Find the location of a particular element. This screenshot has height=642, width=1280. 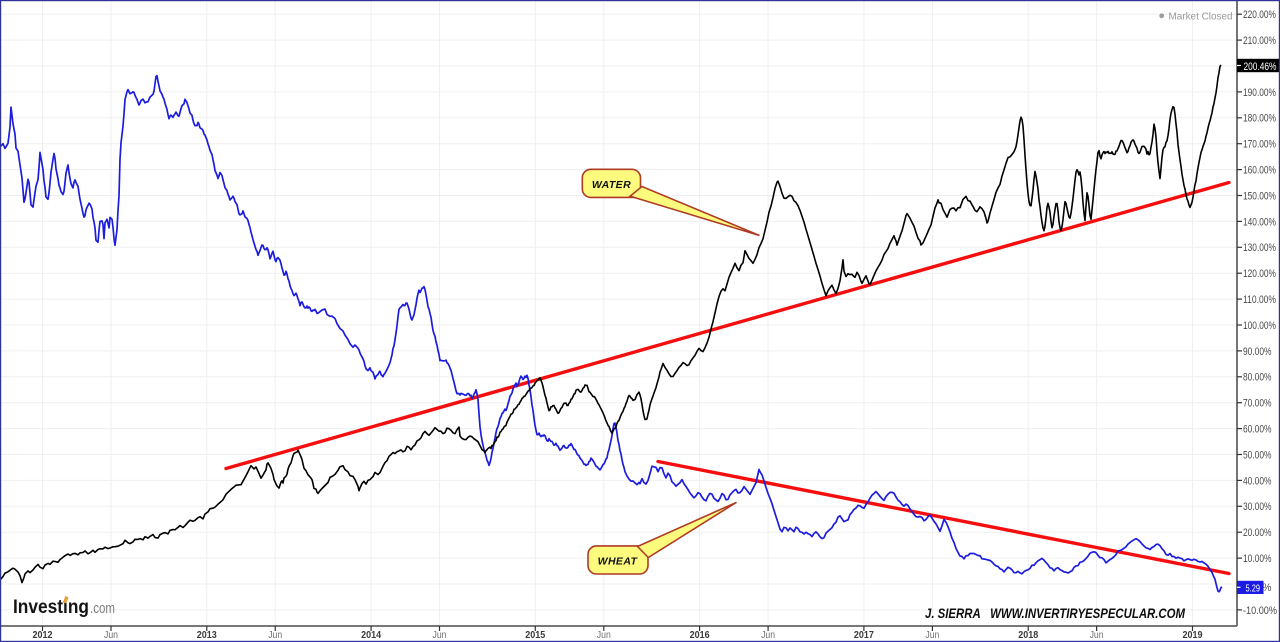

svg-text: 2017 is located at coordinates (864, 635).